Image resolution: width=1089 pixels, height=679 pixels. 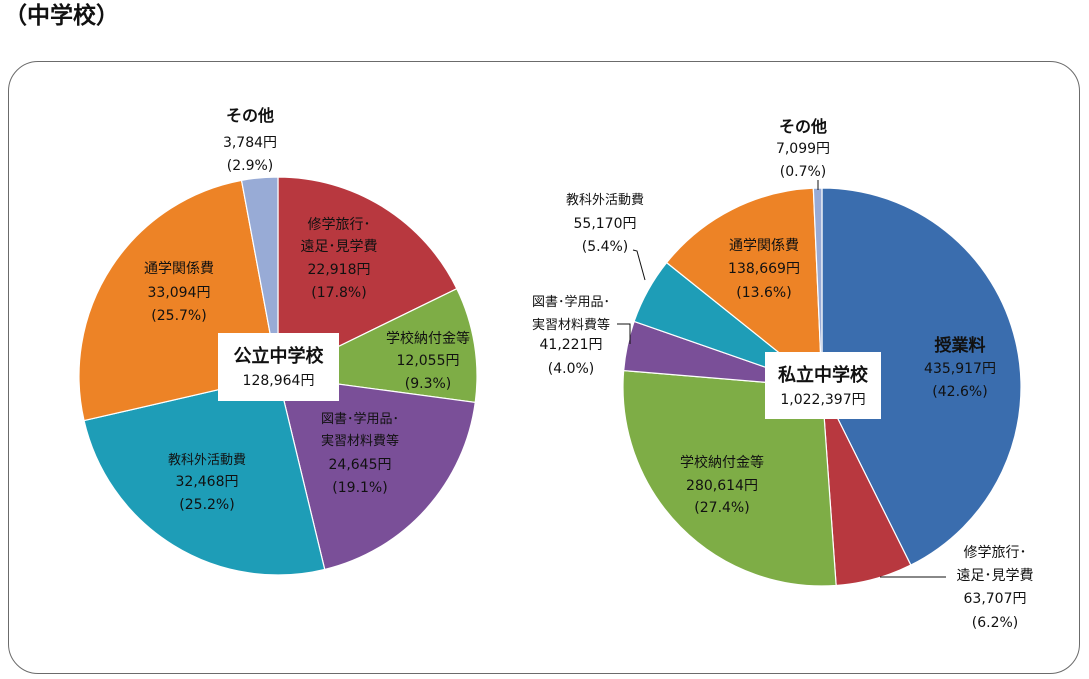 What do you see at coordinates (571, 325) in the screenshot?
I see `private-school-pie-slice-3-label: 実習材料費等` at bounding box center [571, 325].